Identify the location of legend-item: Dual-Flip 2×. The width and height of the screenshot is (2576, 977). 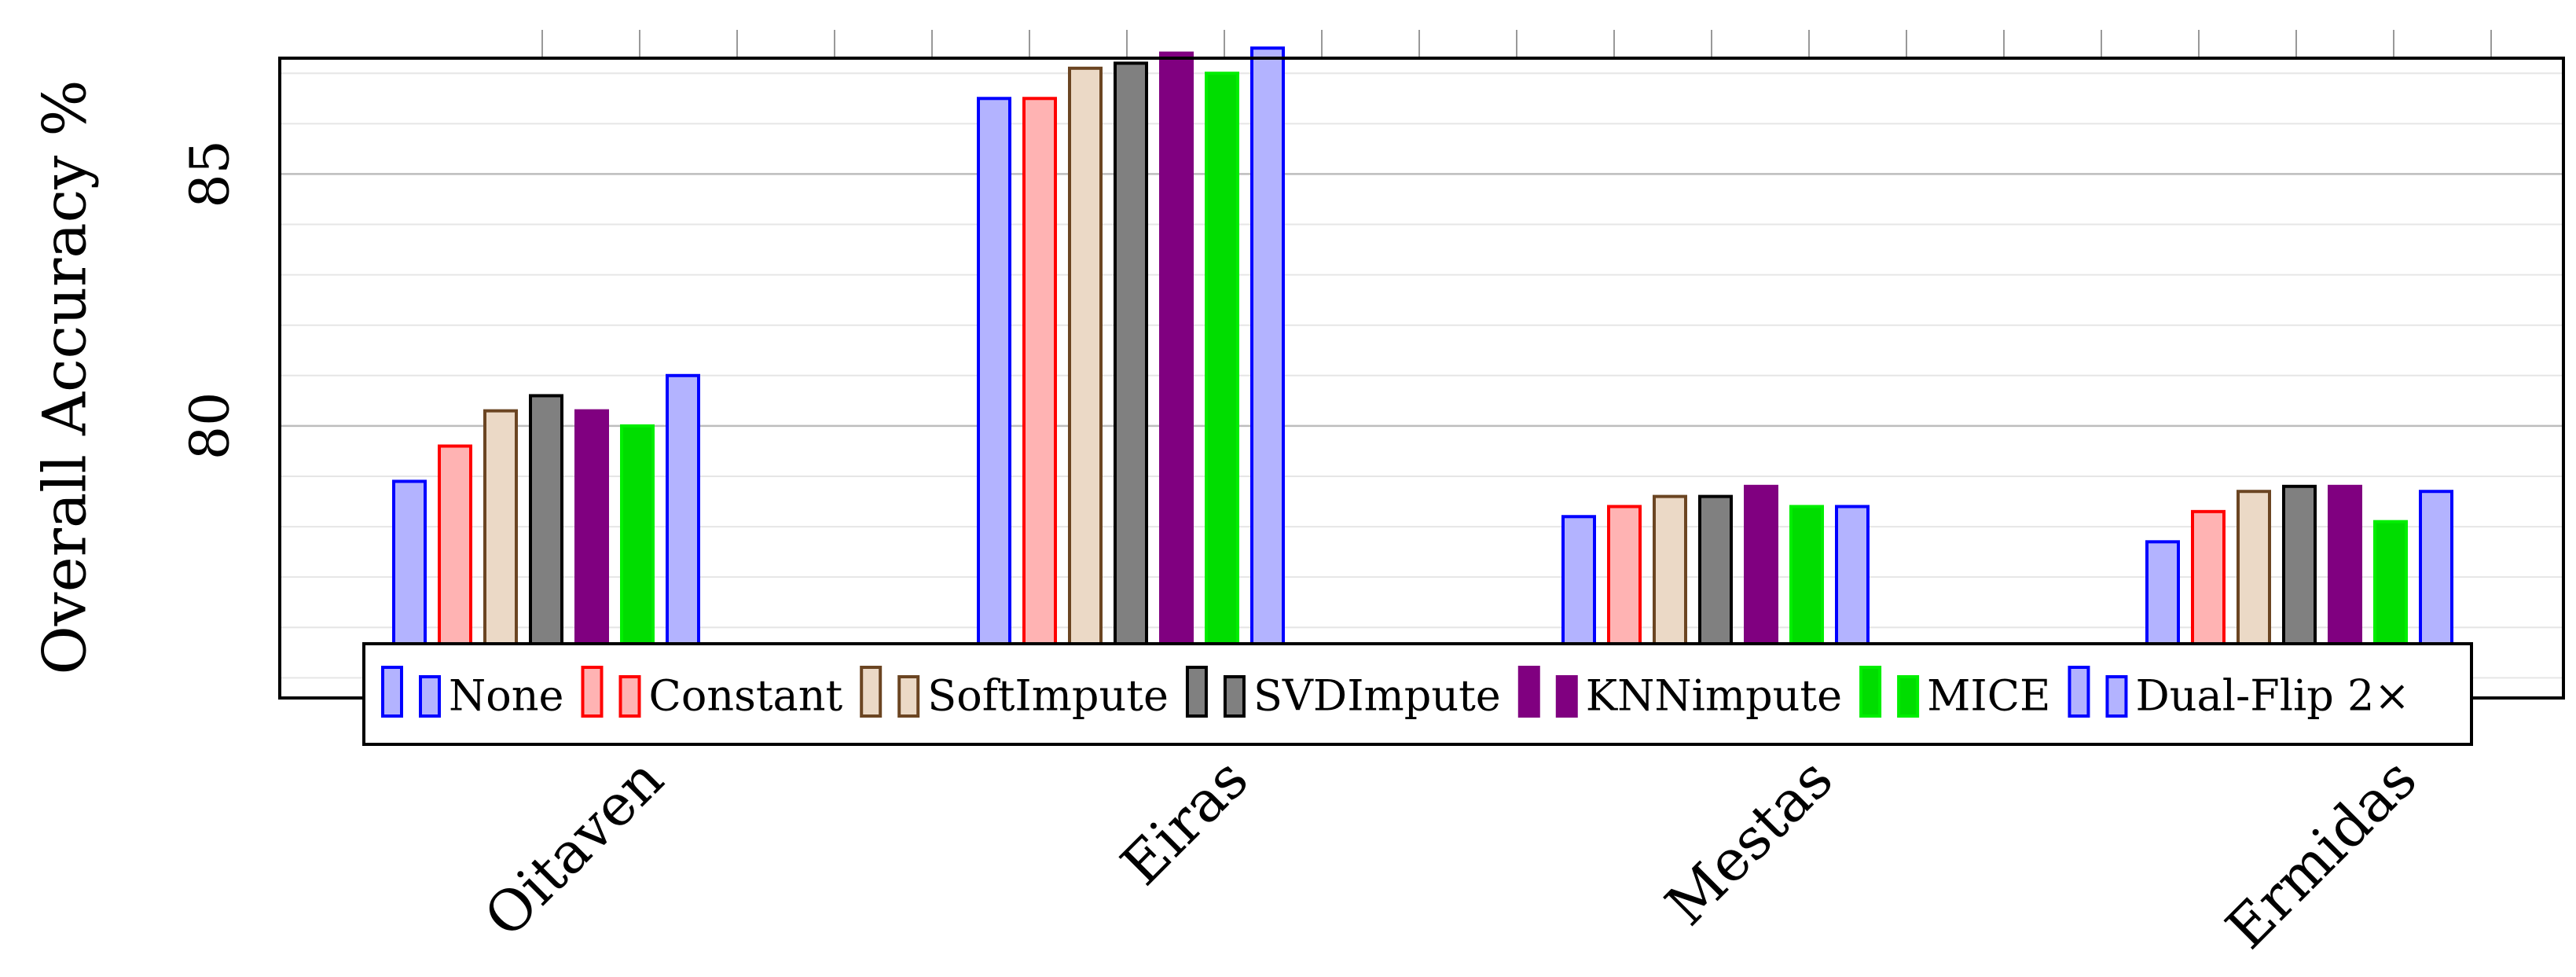
(2239, 693).